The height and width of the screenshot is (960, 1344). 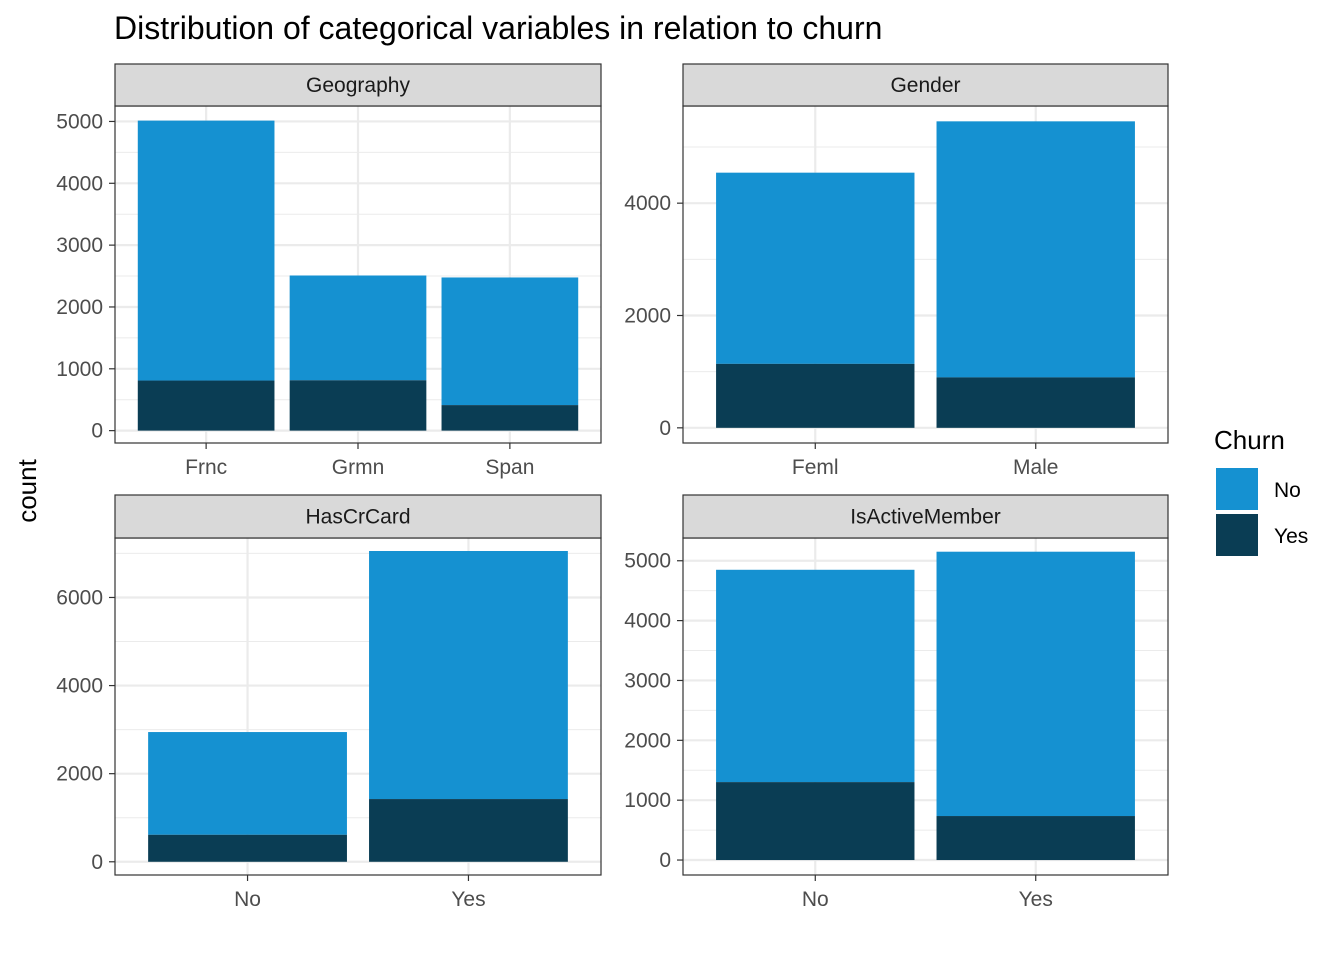 I want to click on facet-strip-label: Geography, so click(x=358, y=85).